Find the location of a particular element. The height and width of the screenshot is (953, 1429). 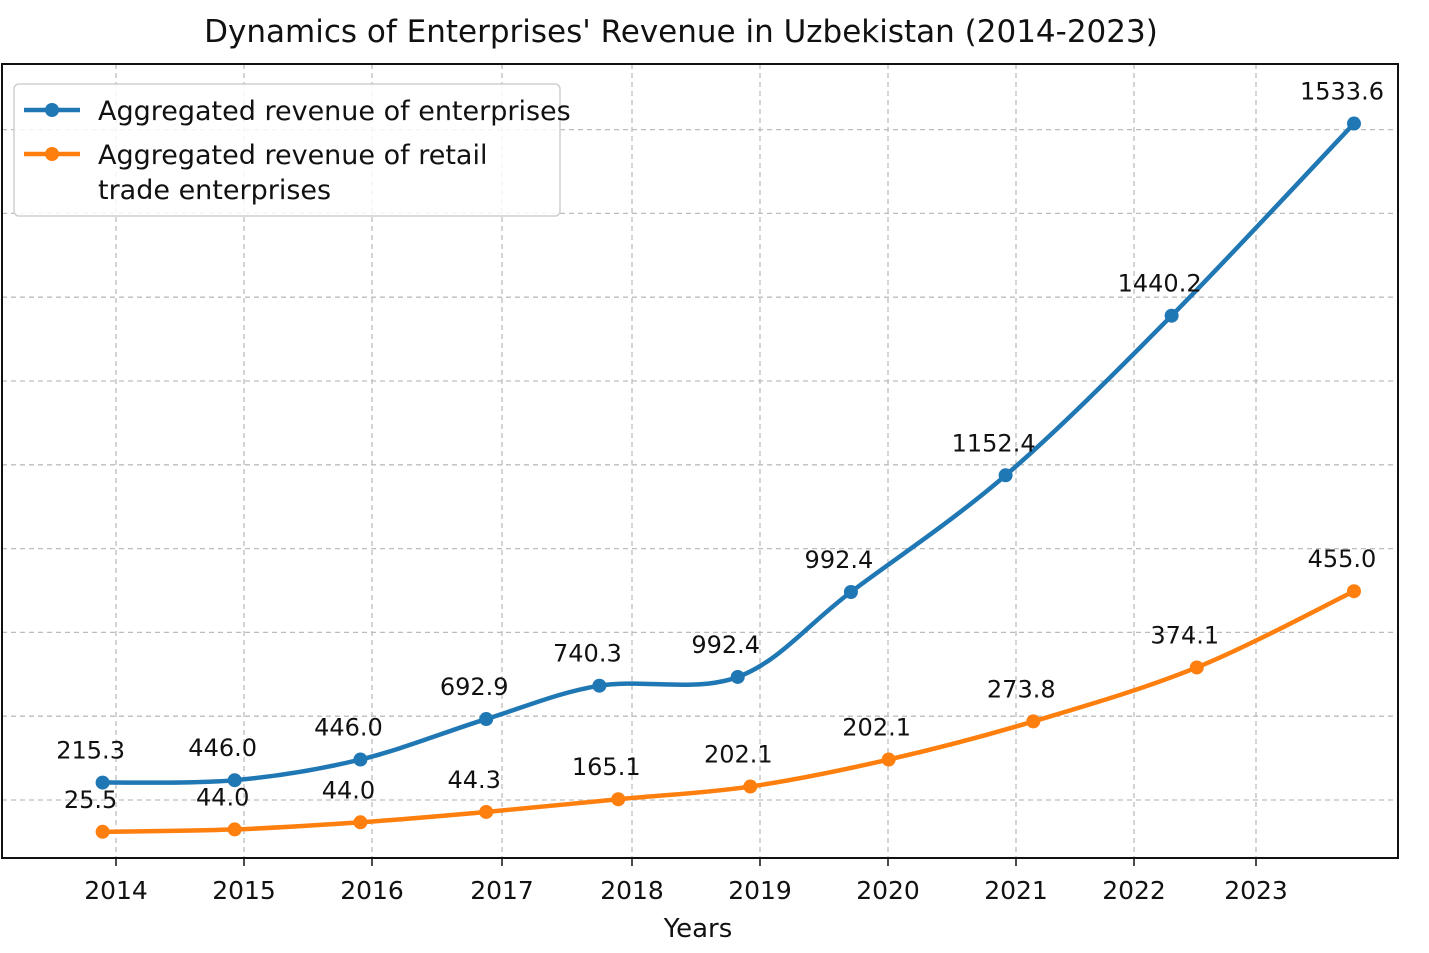

x-tick-label: 2015 is located at coordinates (244, 890).